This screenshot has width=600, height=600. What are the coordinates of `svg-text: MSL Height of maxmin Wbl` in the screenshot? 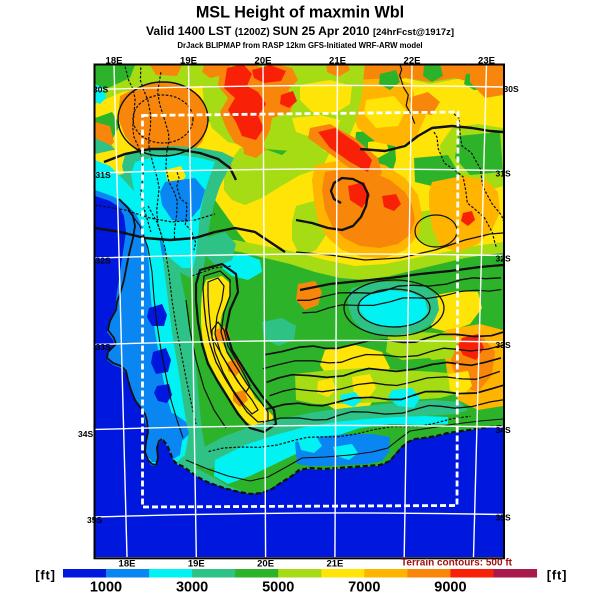 It's located at (300, 13).